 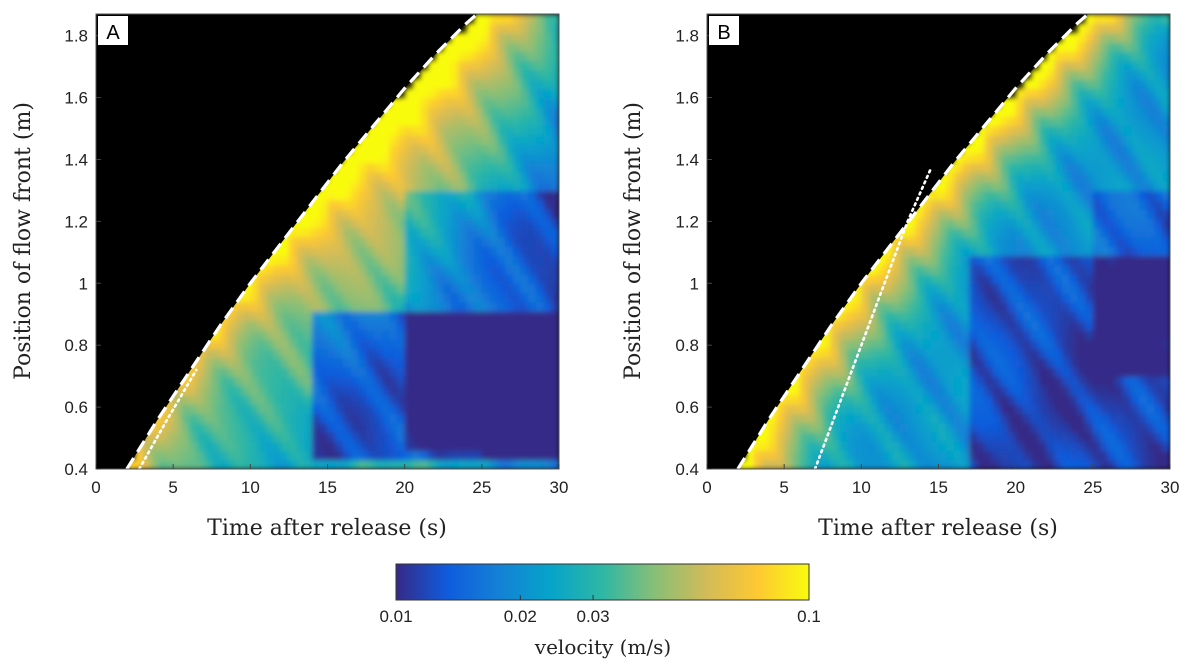 What do you see at coordinates (687, 98) in the screenshot?
I see `y-tick-label: 1.6` at bounding box center [687, 98].